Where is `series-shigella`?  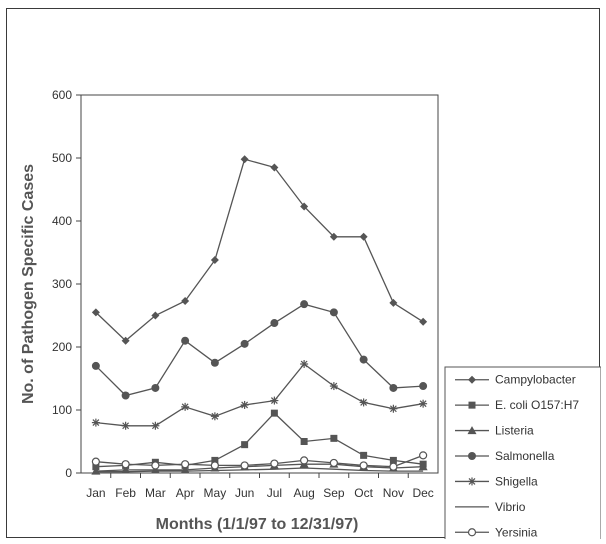 series-shigella is located at coordinates (259, 395).